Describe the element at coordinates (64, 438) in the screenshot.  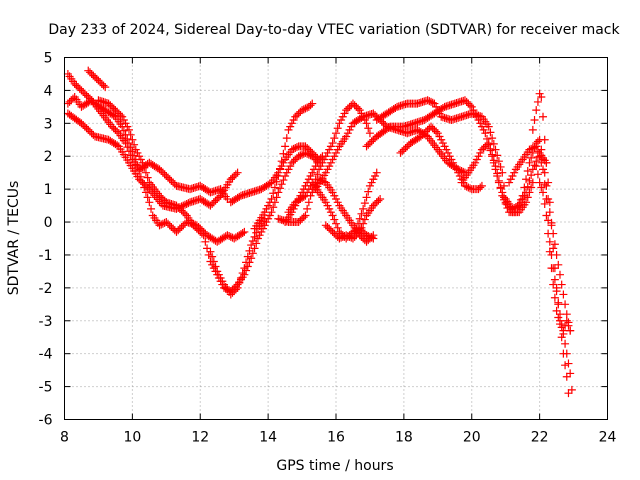
I see `x-tick-label: 8` at that location.